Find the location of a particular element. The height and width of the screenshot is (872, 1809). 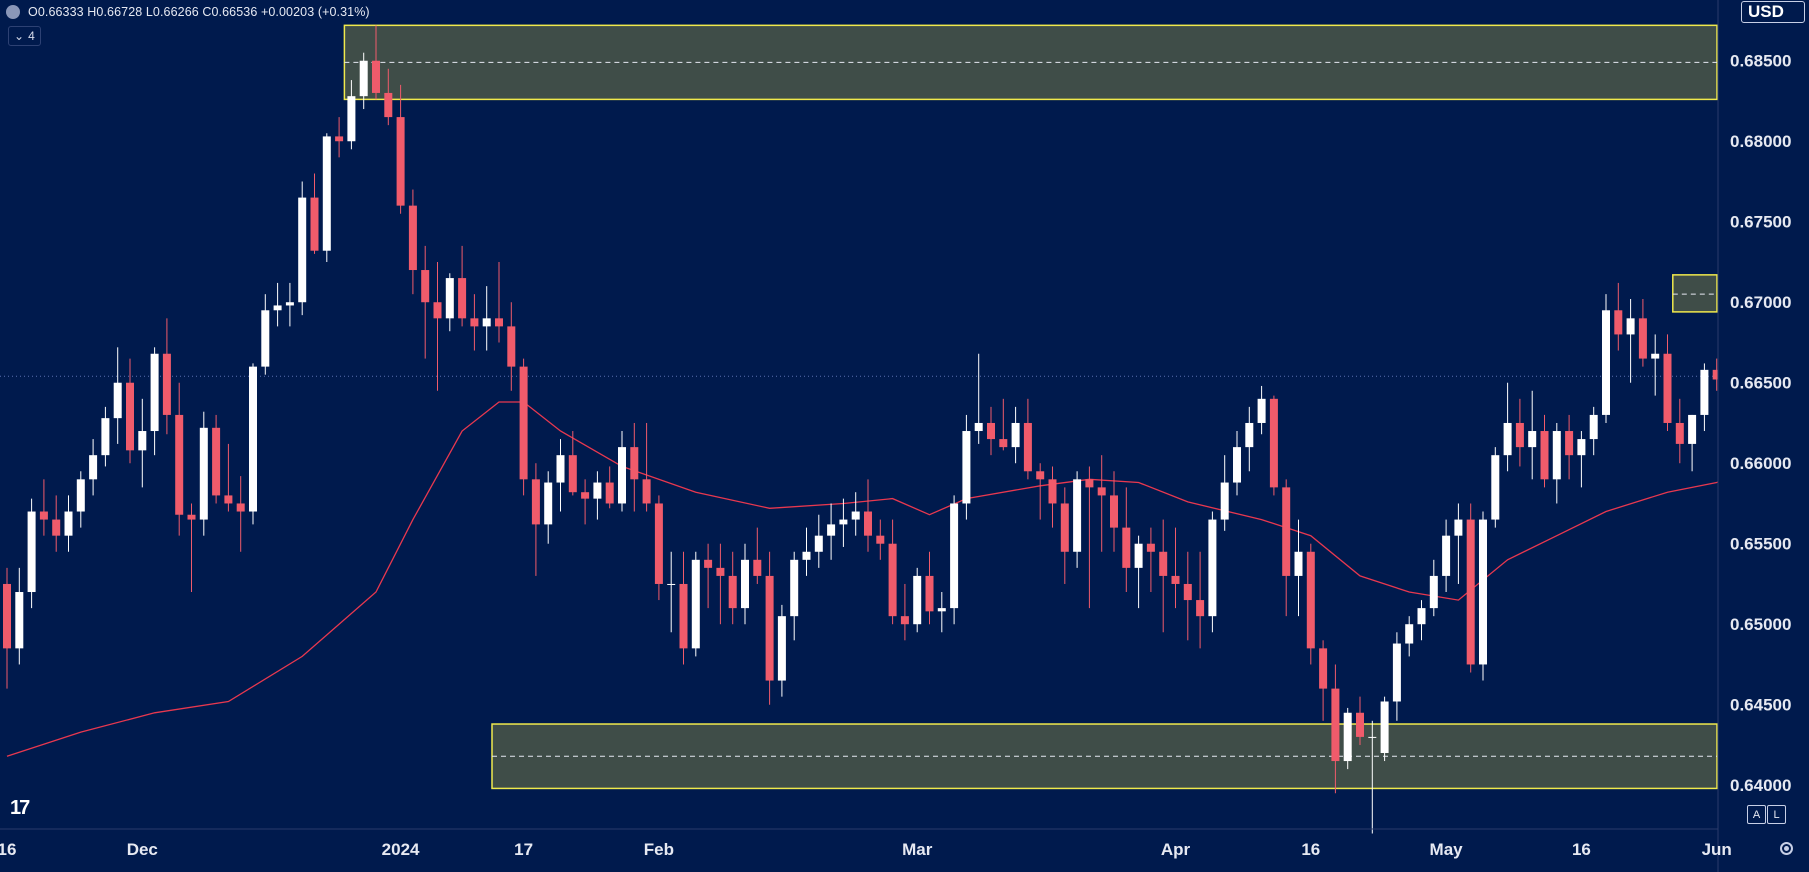

indicators-collapse-button: ⌄ 4 is located at coordinates (24, 36).